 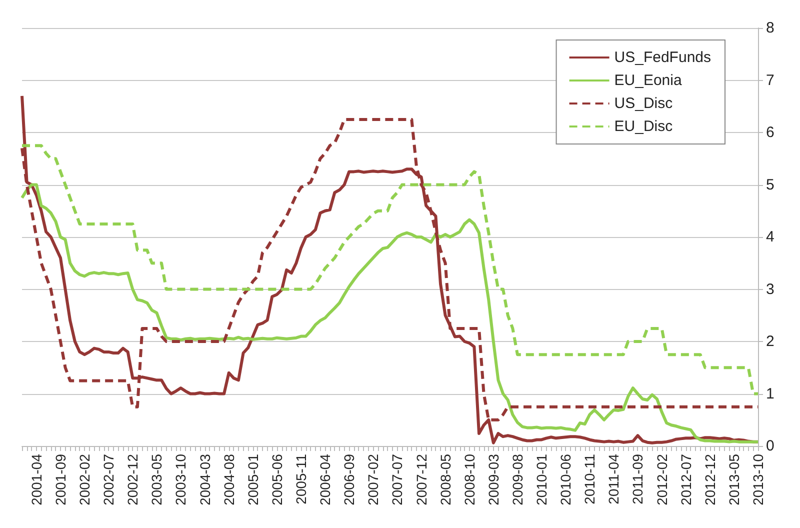 I want to click on legend-label: EU_Eonia, so click(x=648, y=80).